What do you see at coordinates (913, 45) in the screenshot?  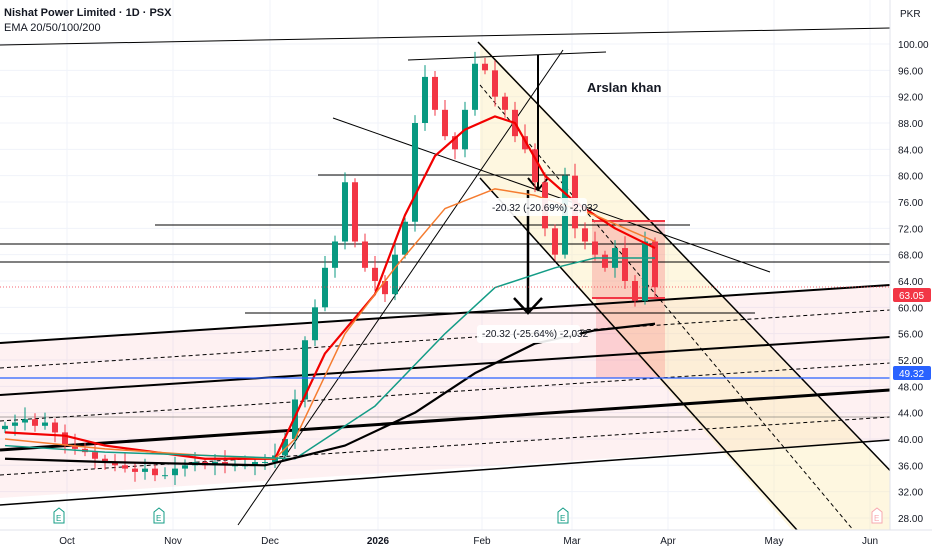 I see `price-tick-label: 100.00` at bounding box center [913, 45].